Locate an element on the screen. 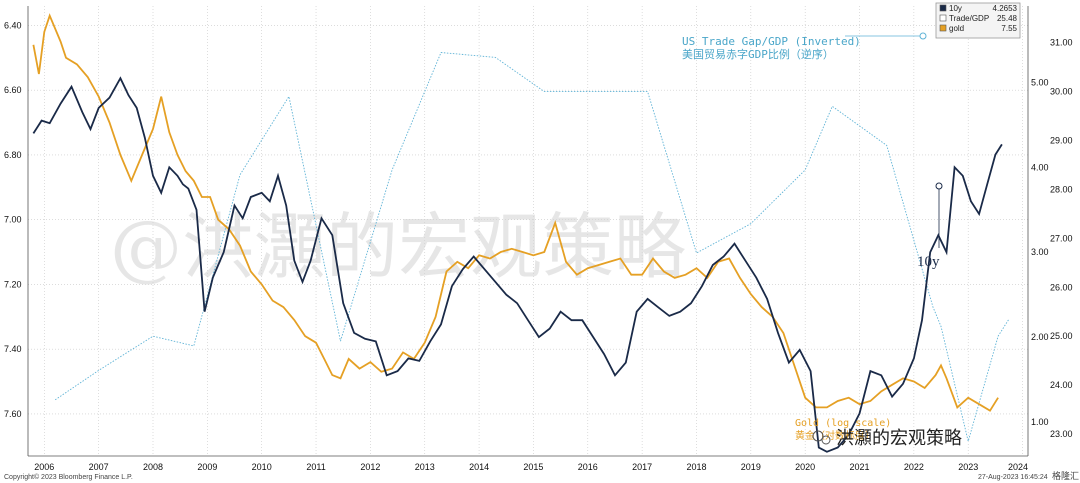 Image resolution: width=1080 pixels, height=483 pixels. gold-annotation-en: Gold (log scale) is located at coordinates (843, 423).